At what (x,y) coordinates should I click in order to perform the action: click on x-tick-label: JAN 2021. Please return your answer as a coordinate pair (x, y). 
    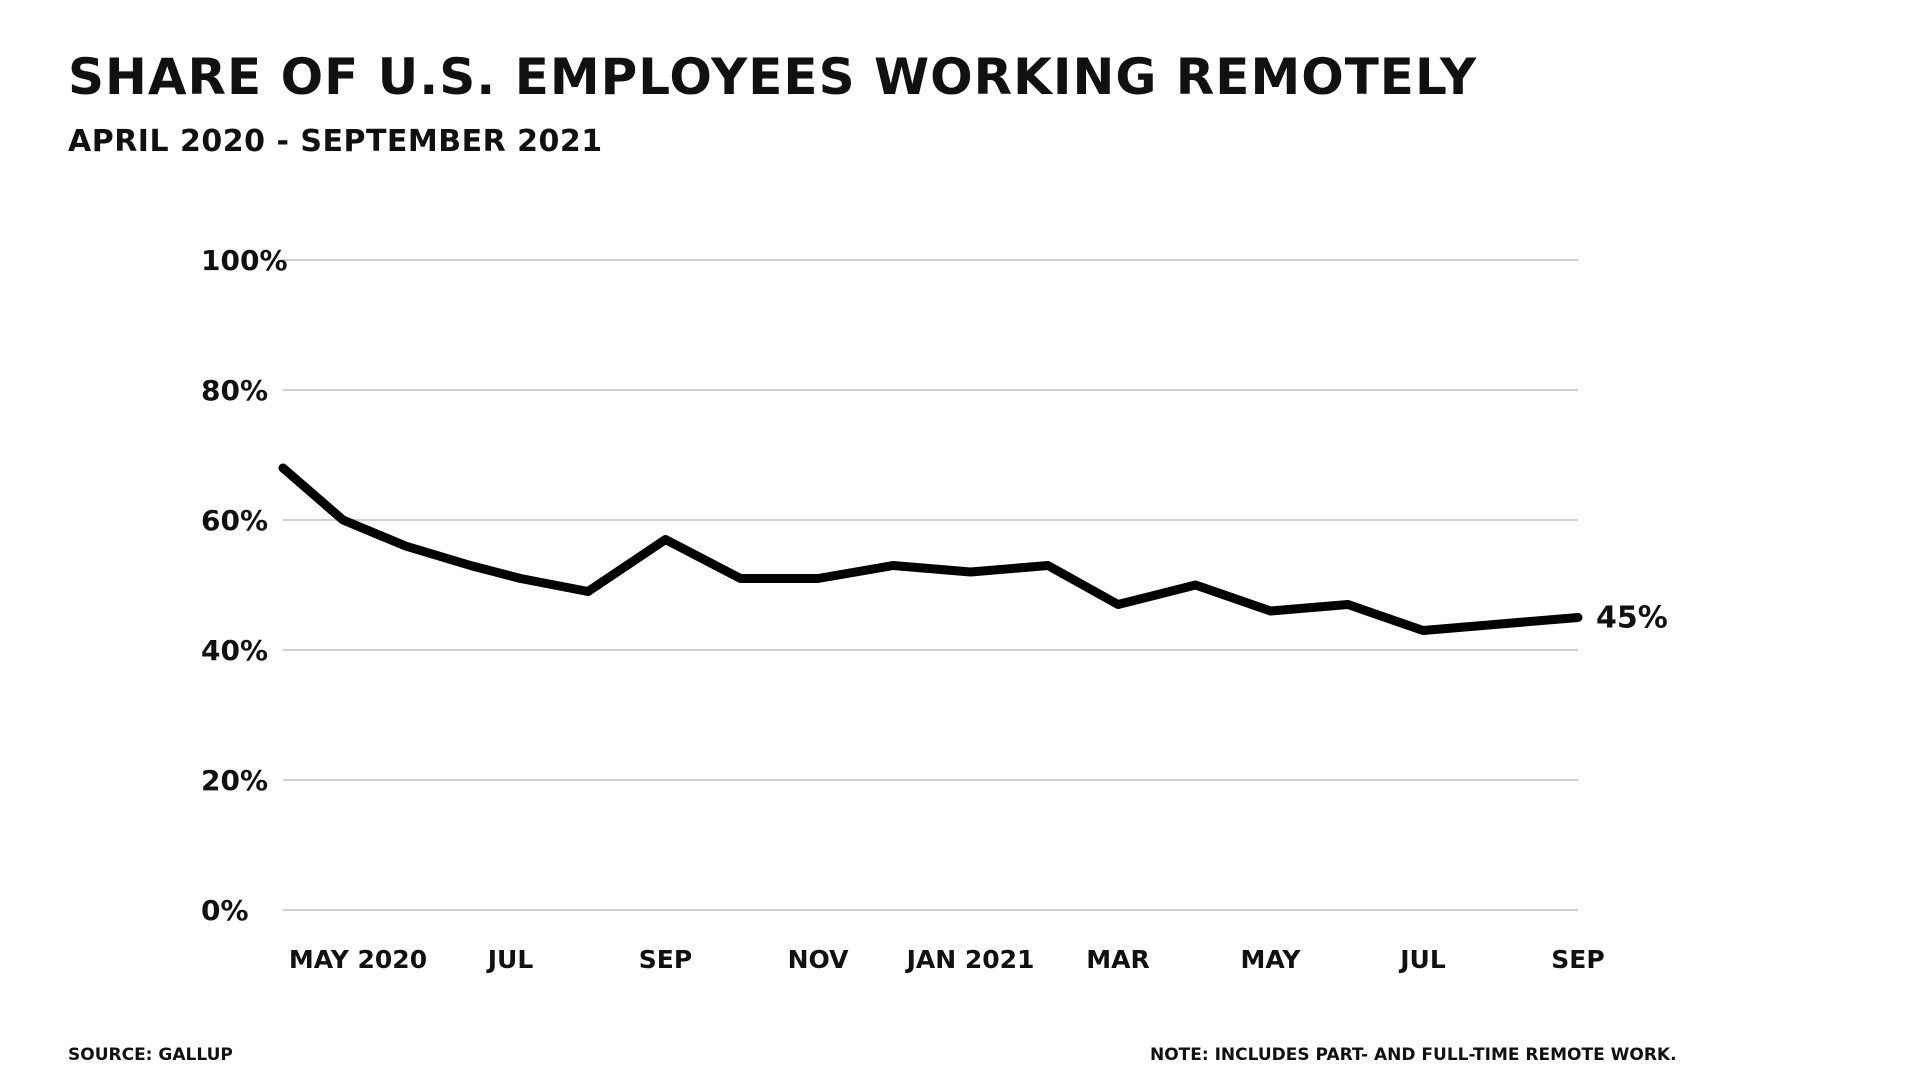
    Looking at the image, I should click on (970, 959).